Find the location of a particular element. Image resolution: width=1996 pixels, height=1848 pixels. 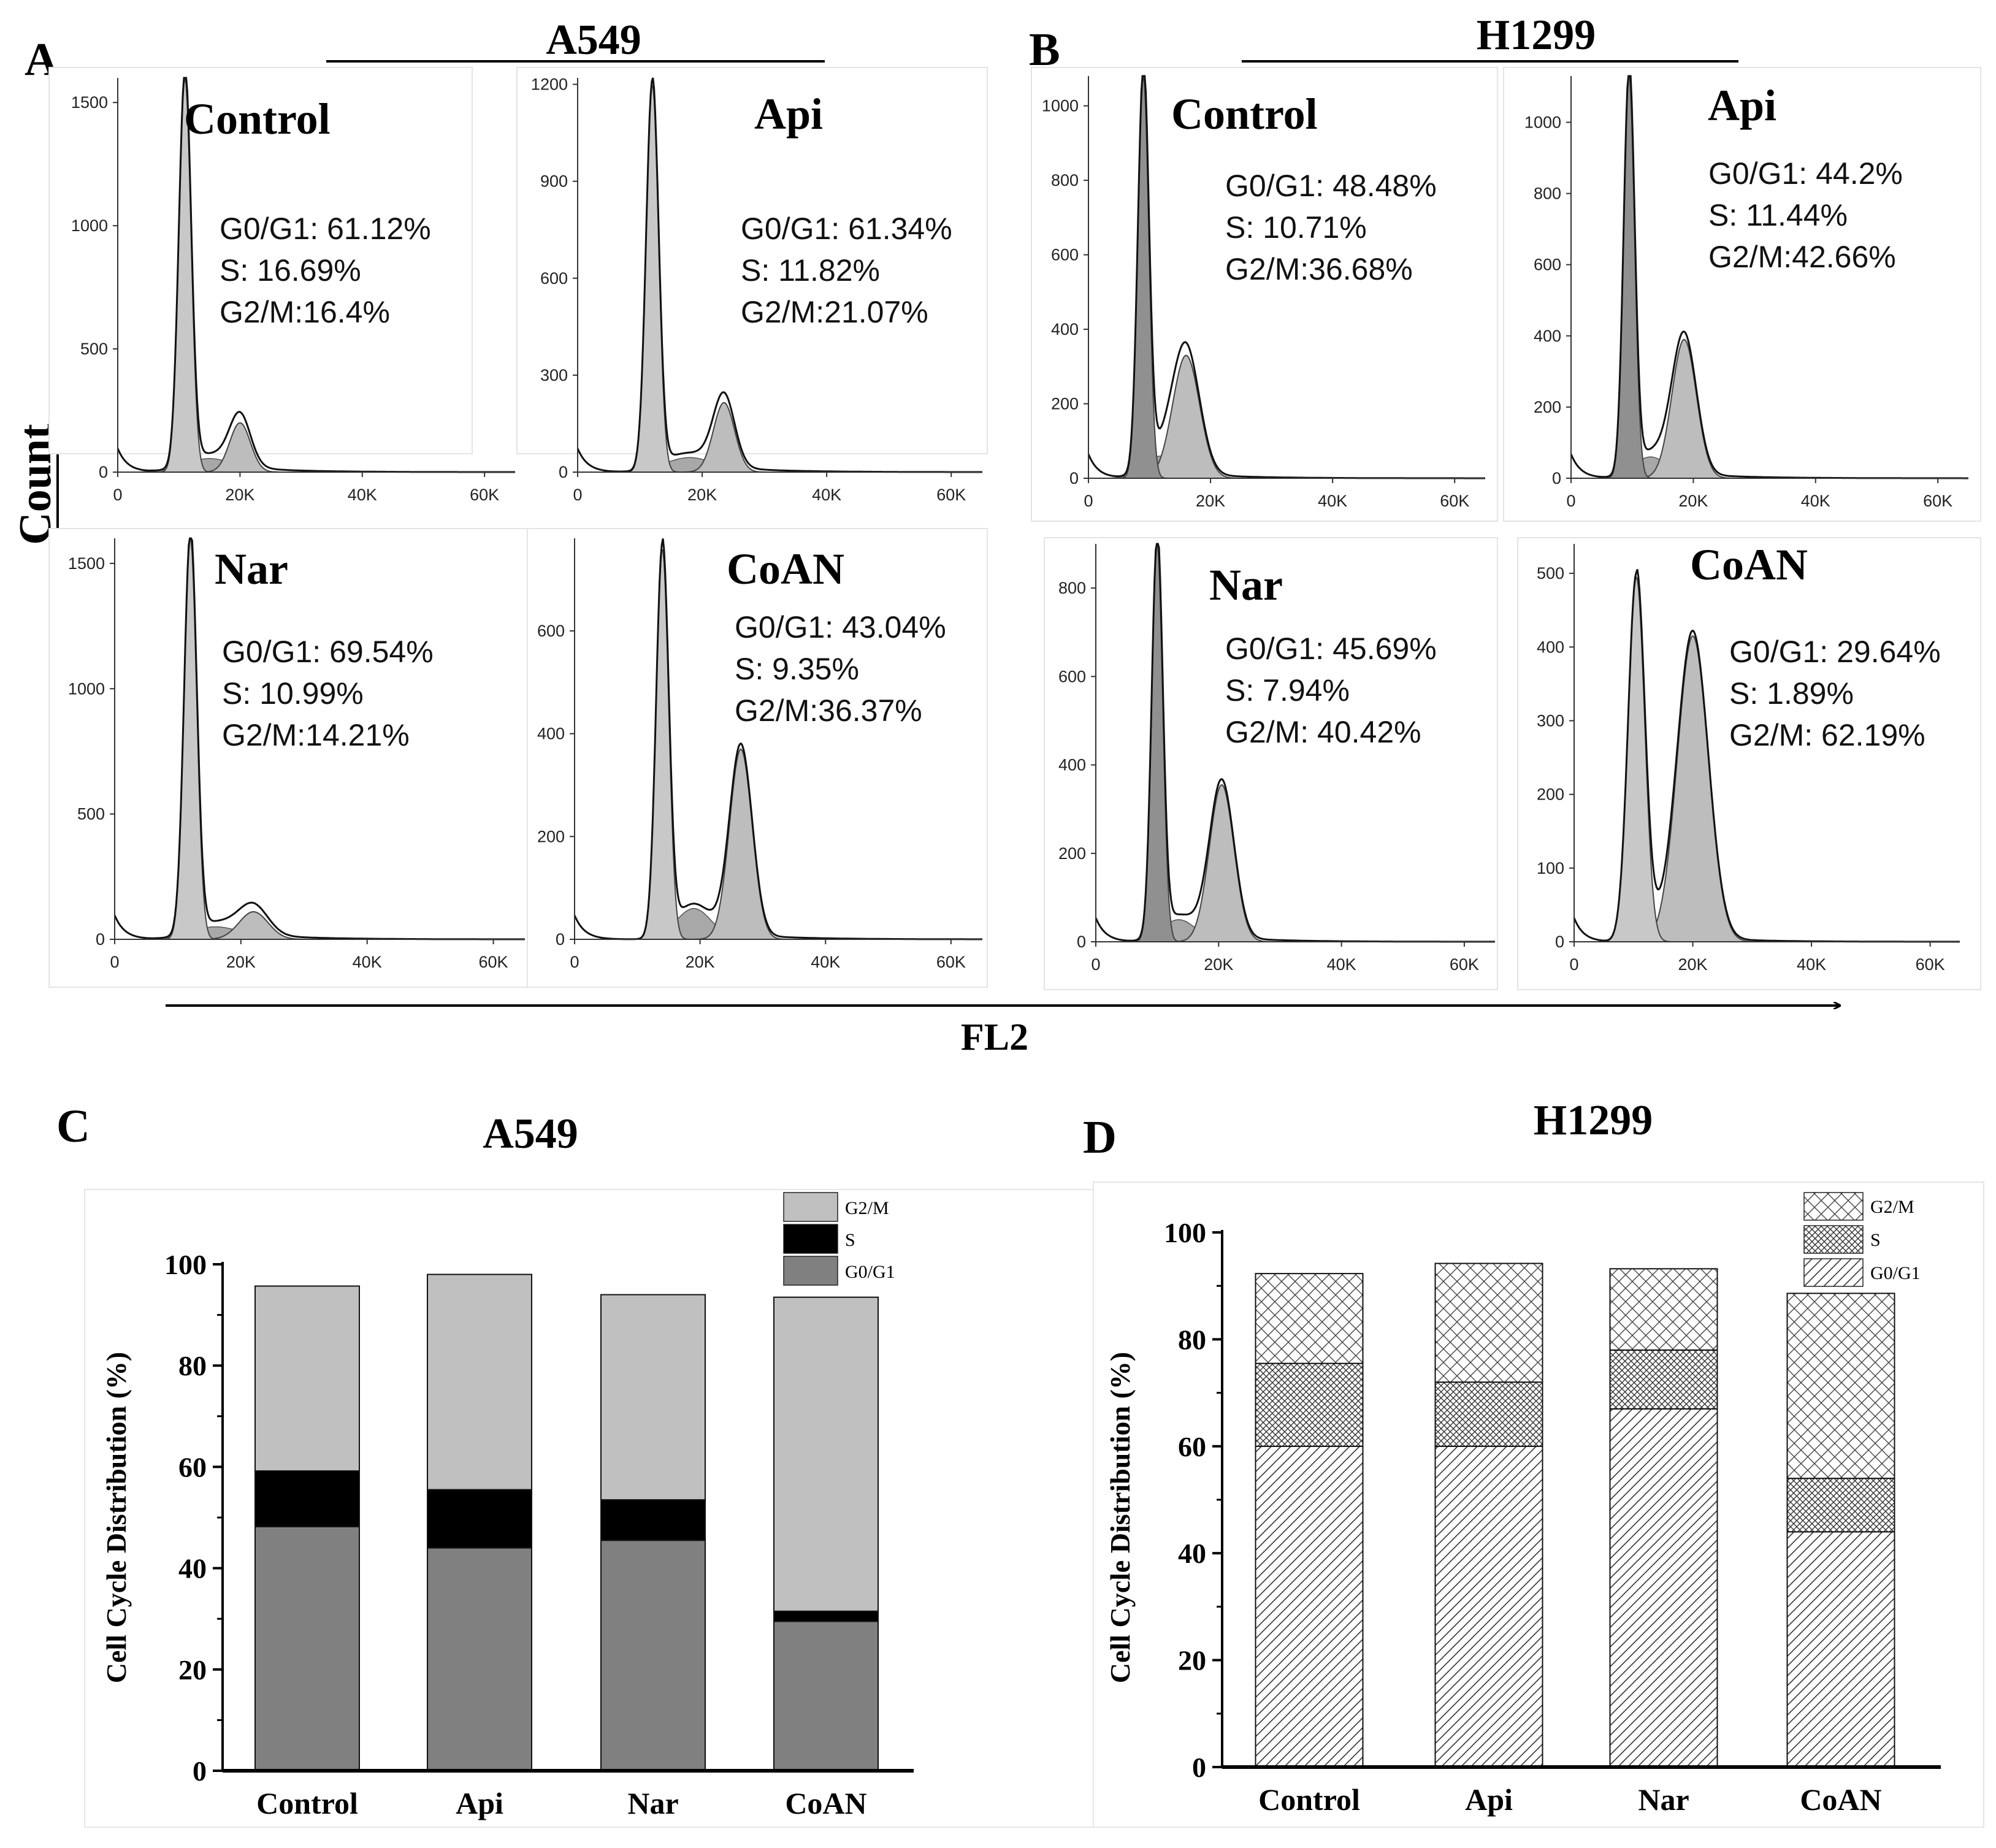

phase-percentage: G2/M:42.66% is located at coordinates (1802, 257).